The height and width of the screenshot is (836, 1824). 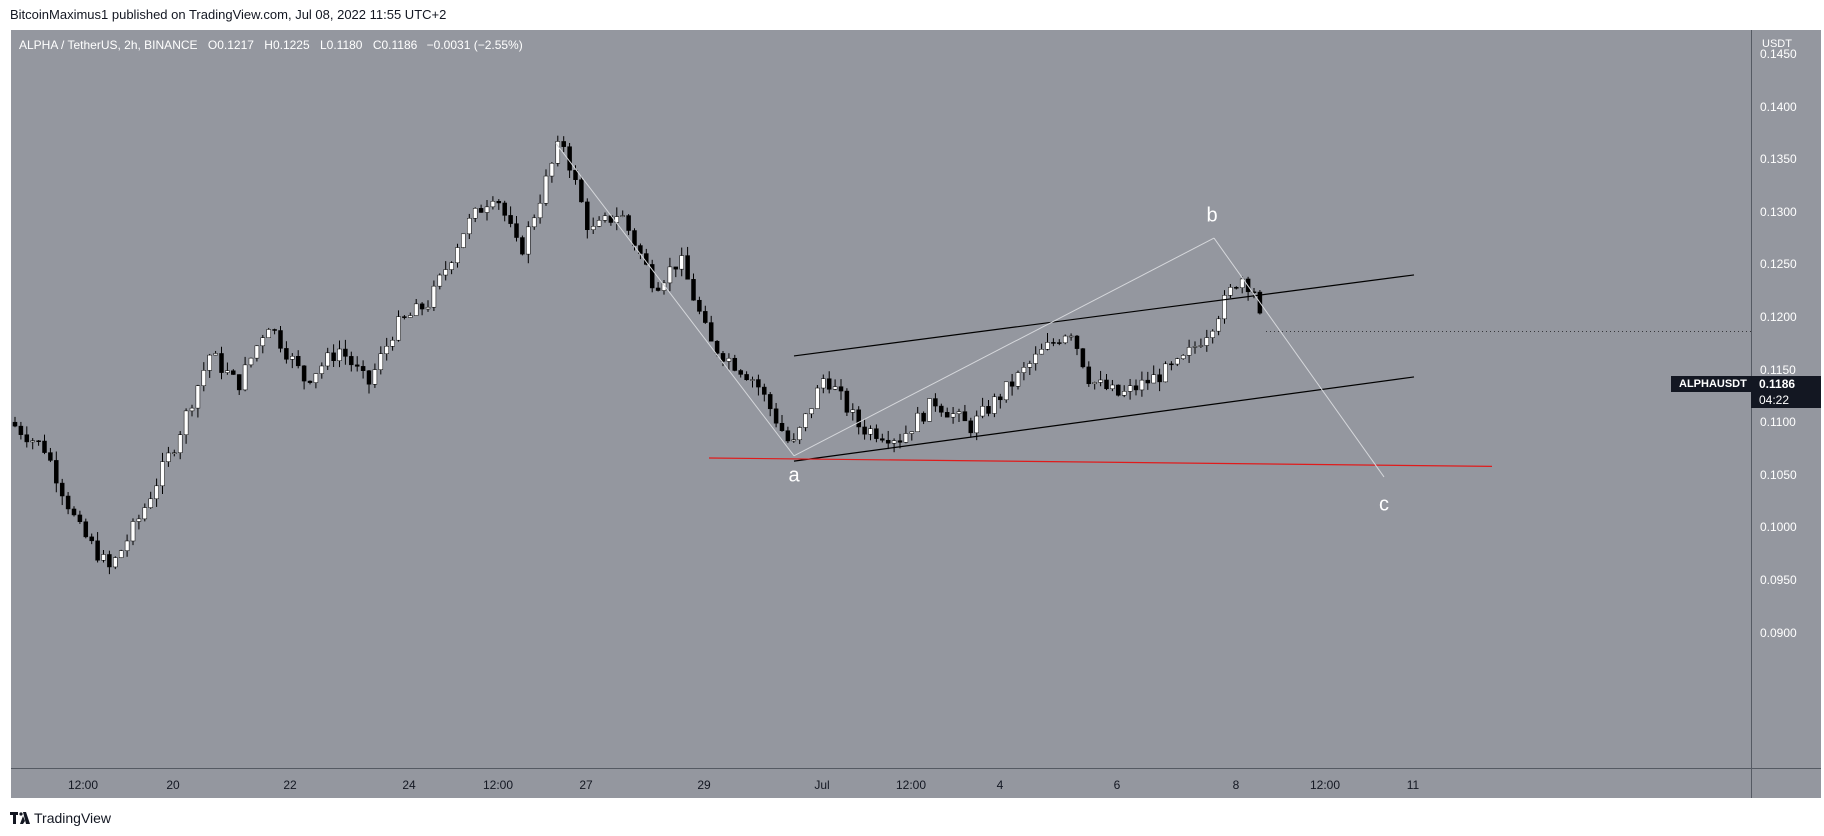 I want to click on price-tick-label: 0.1050, so click(x=1778, y=474).